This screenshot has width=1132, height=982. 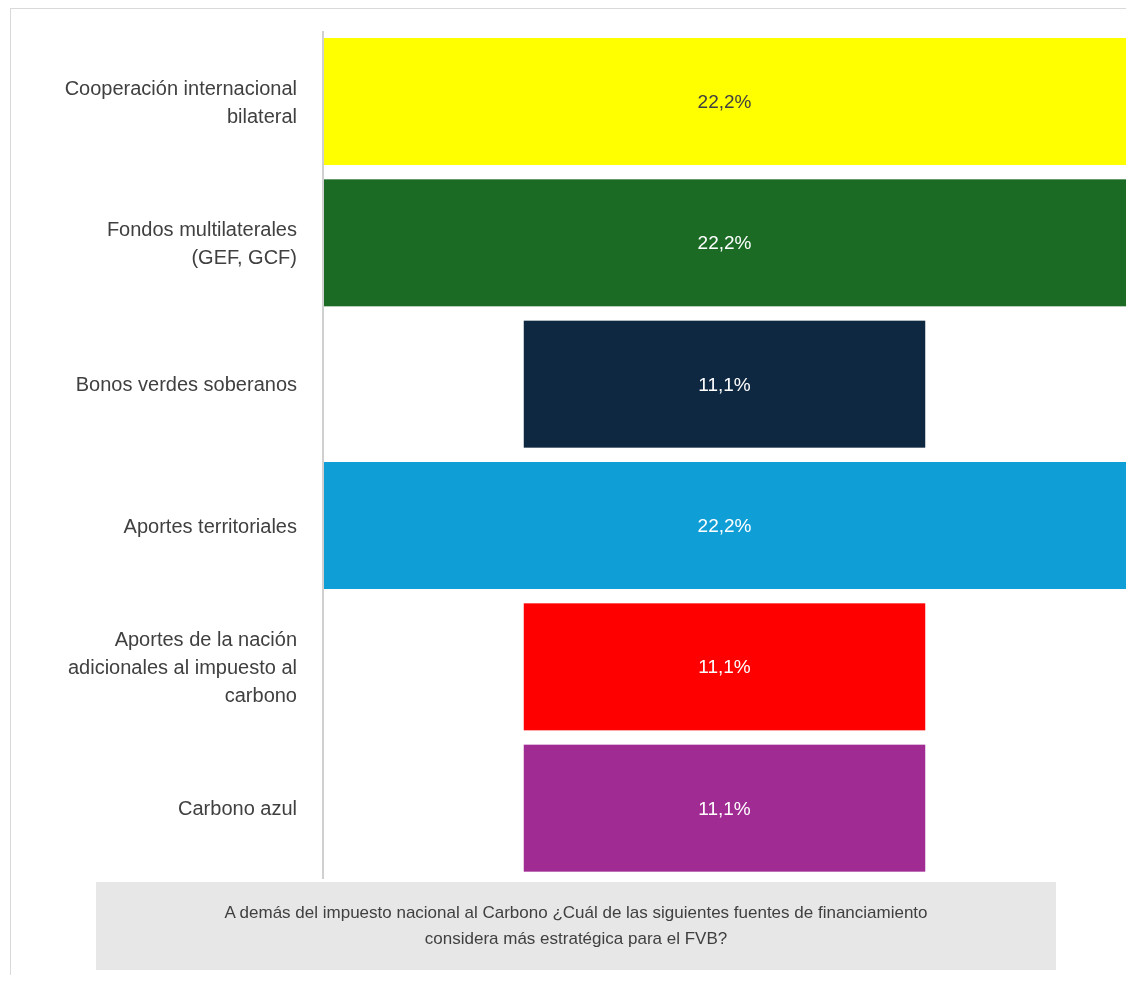 I want to click on category-label: Cooperación internacional bilateral, so click(x=180, y=101).